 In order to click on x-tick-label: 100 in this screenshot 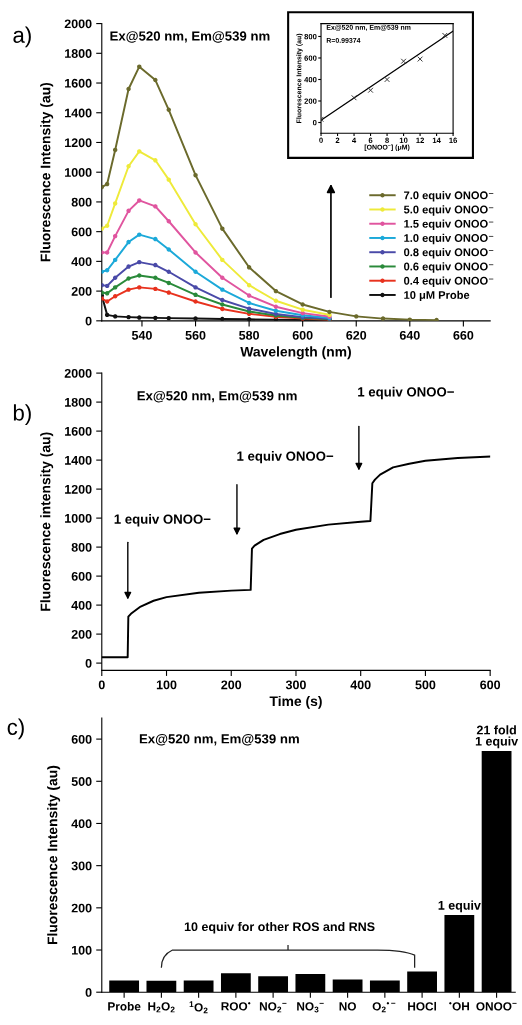, I will do `click(166, 685)`.